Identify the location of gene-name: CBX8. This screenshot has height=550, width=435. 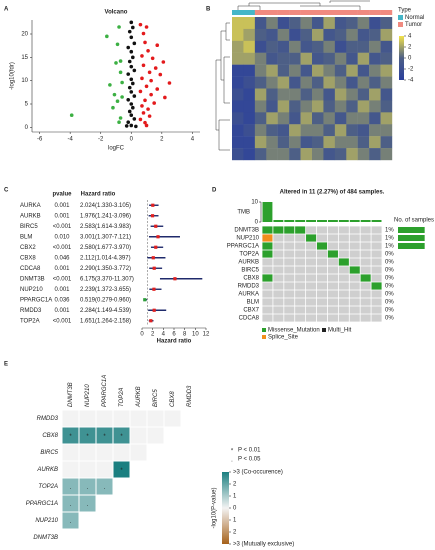
(251, 279).